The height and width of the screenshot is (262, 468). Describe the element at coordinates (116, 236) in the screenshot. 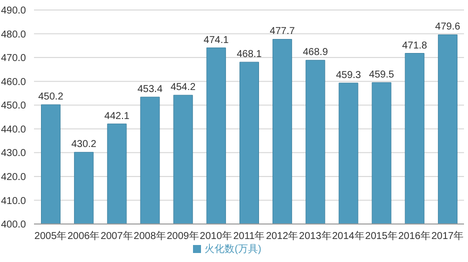

I see `x-tick-label: 2007年` at that location.